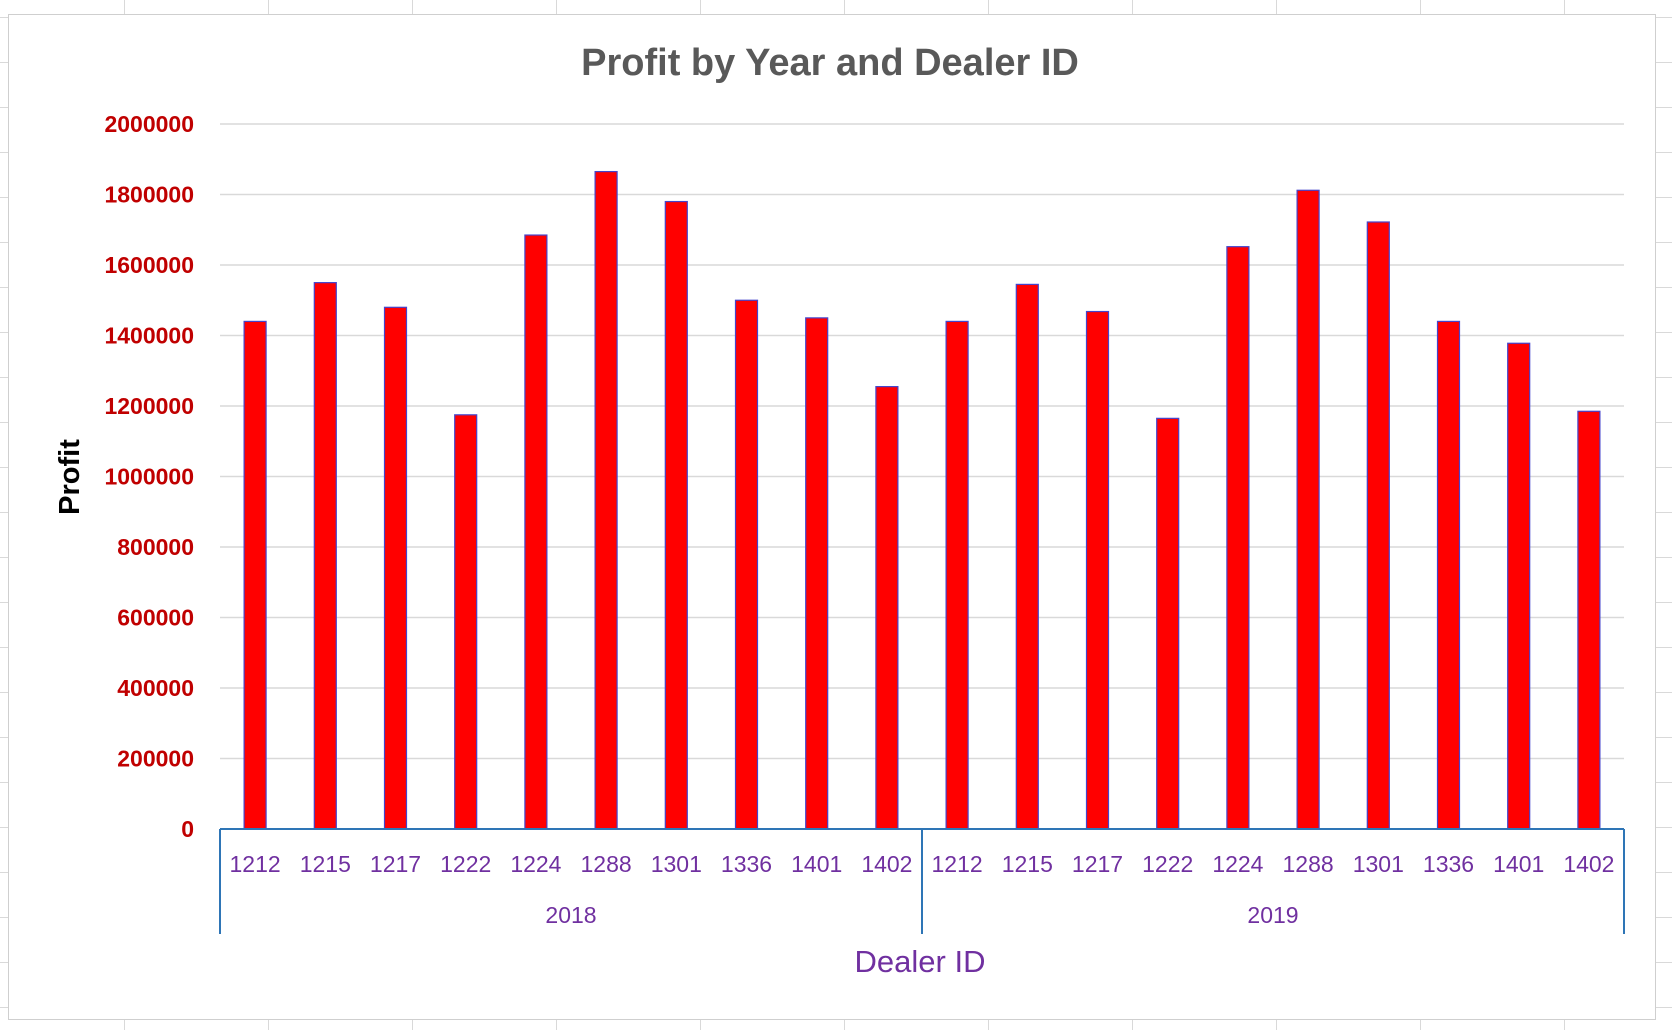  What do you see at coordinates (830, 63) in the screenshot?
I see `chart-title: Profit by Year and Dealer ID` at bounding box center [830, 63].